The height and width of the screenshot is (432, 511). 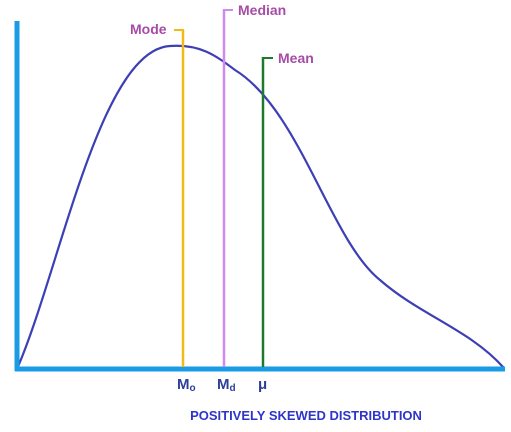 I want to click on mode-marker: Mode, so click(x=157, y=194).